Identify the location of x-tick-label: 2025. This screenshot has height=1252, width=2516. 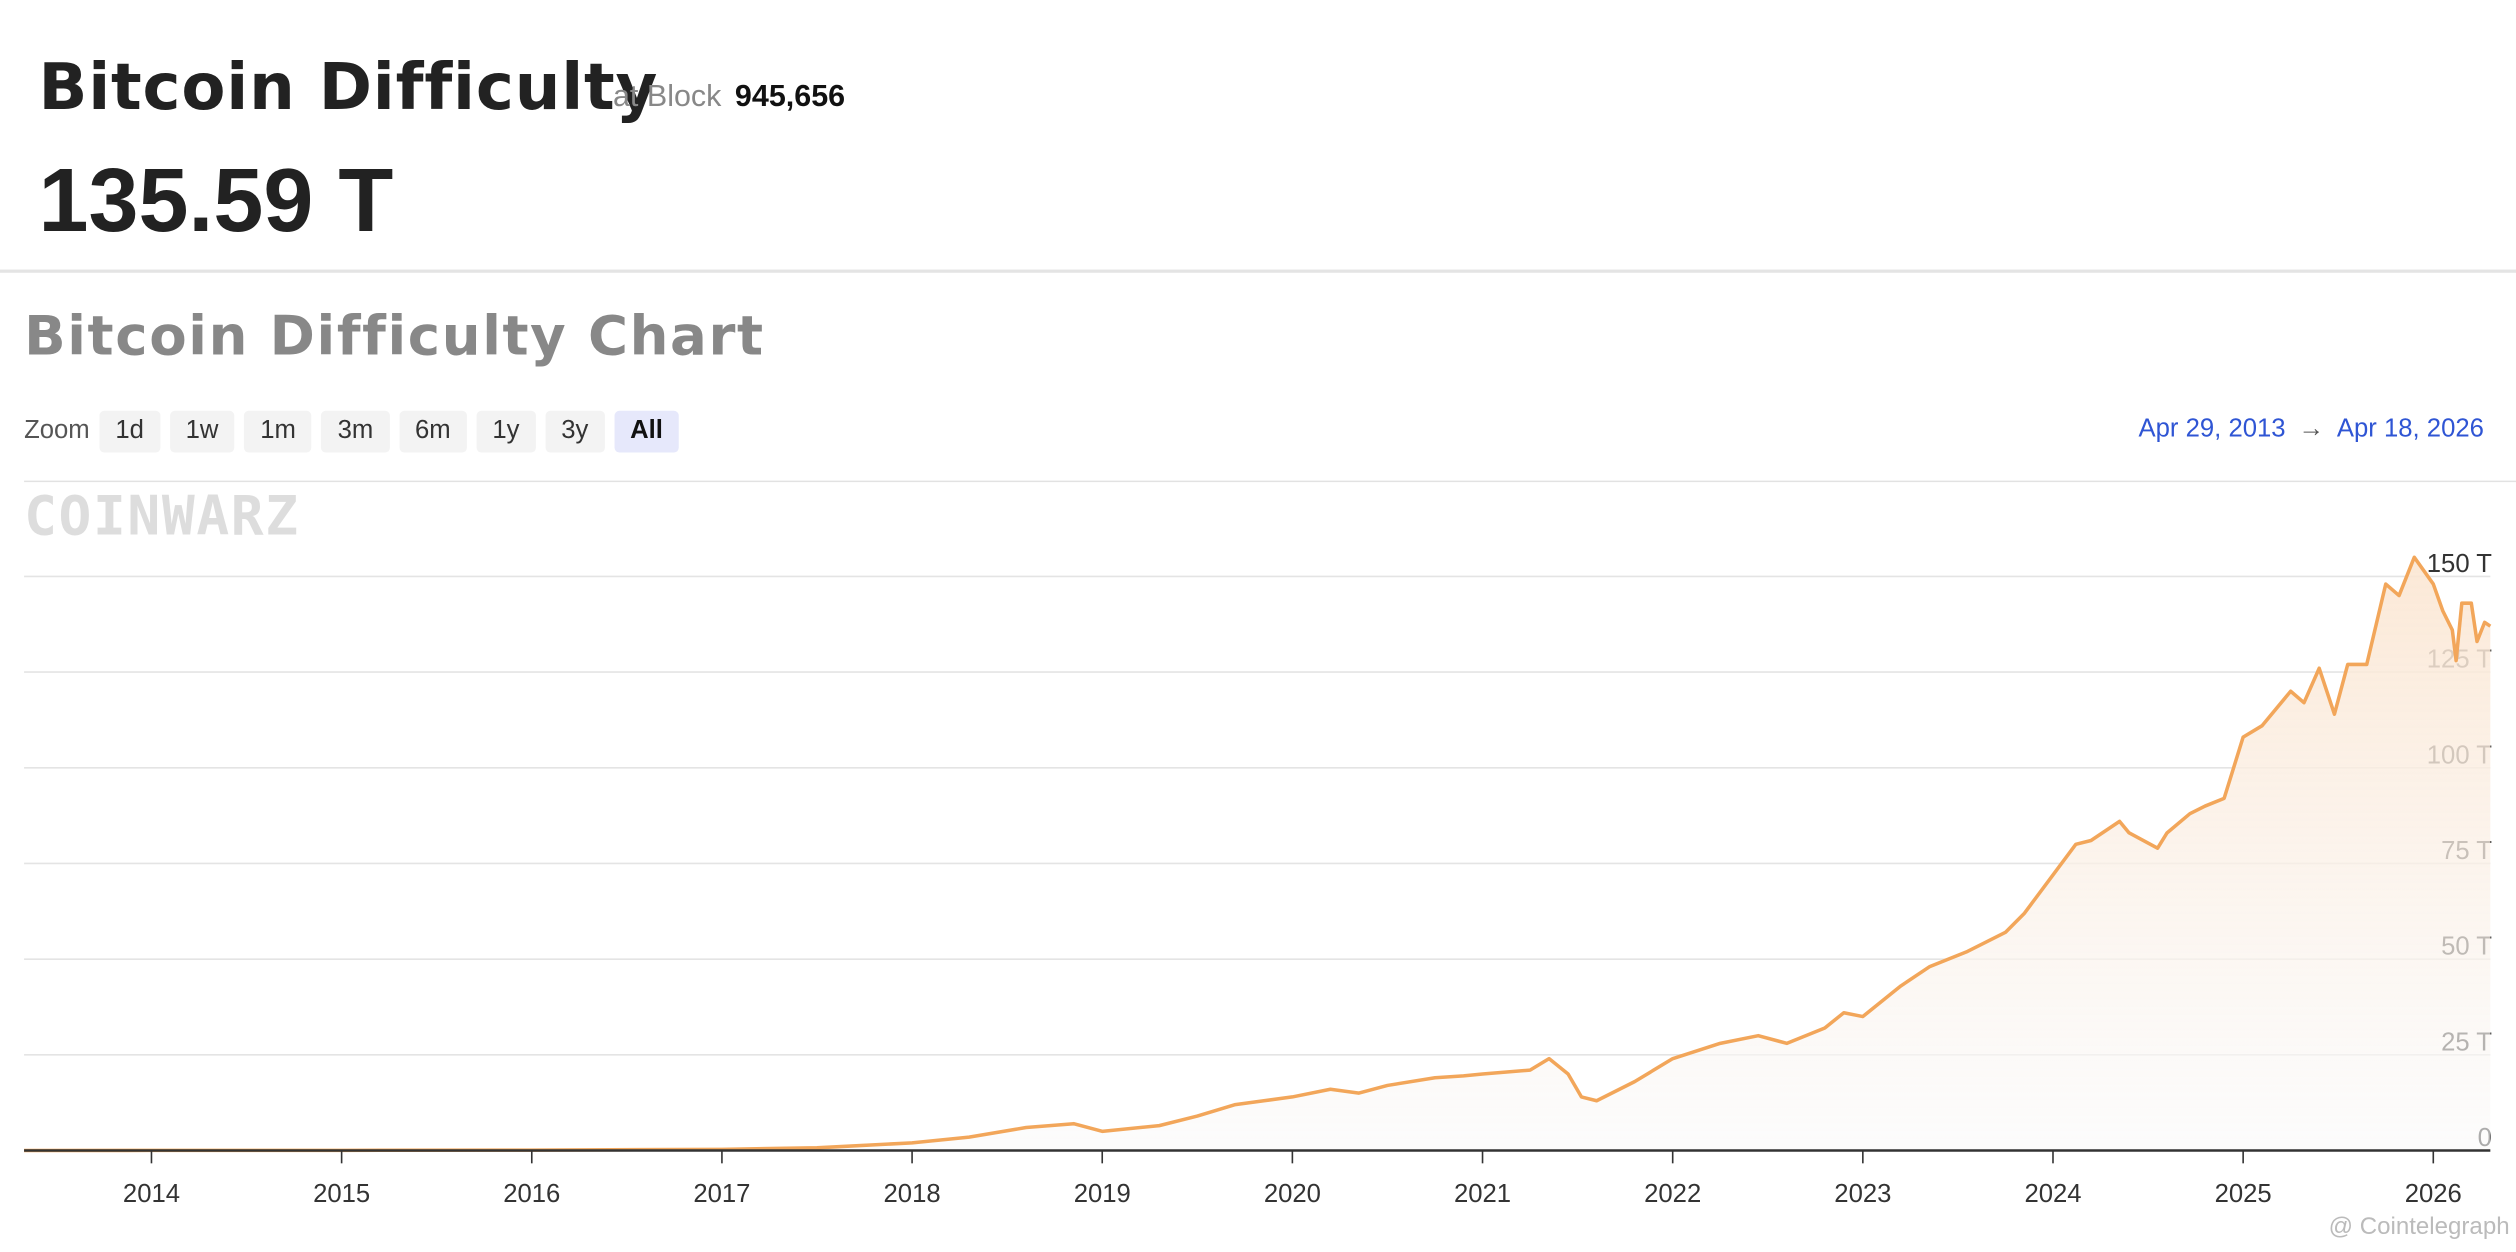
(2243, 1194).